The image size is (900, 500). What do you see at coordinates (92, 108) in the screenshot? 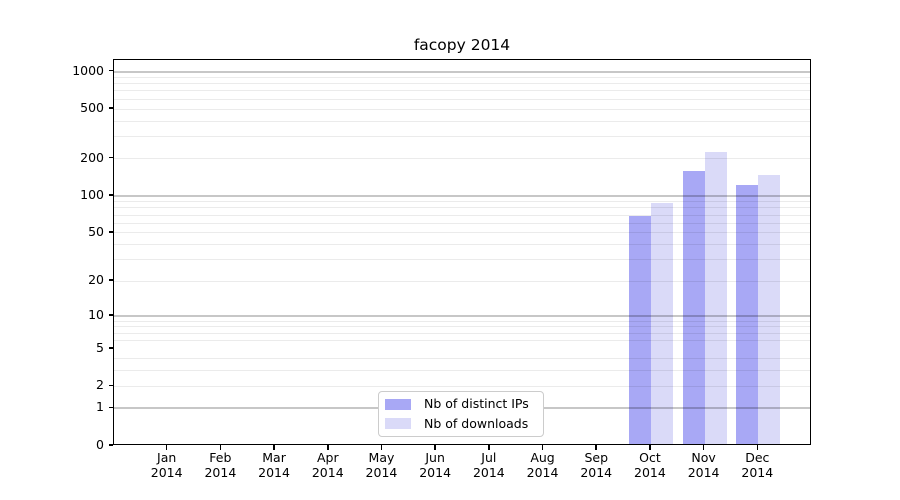
I see `y-tick-label: 500` at bounding box center [92, 108].